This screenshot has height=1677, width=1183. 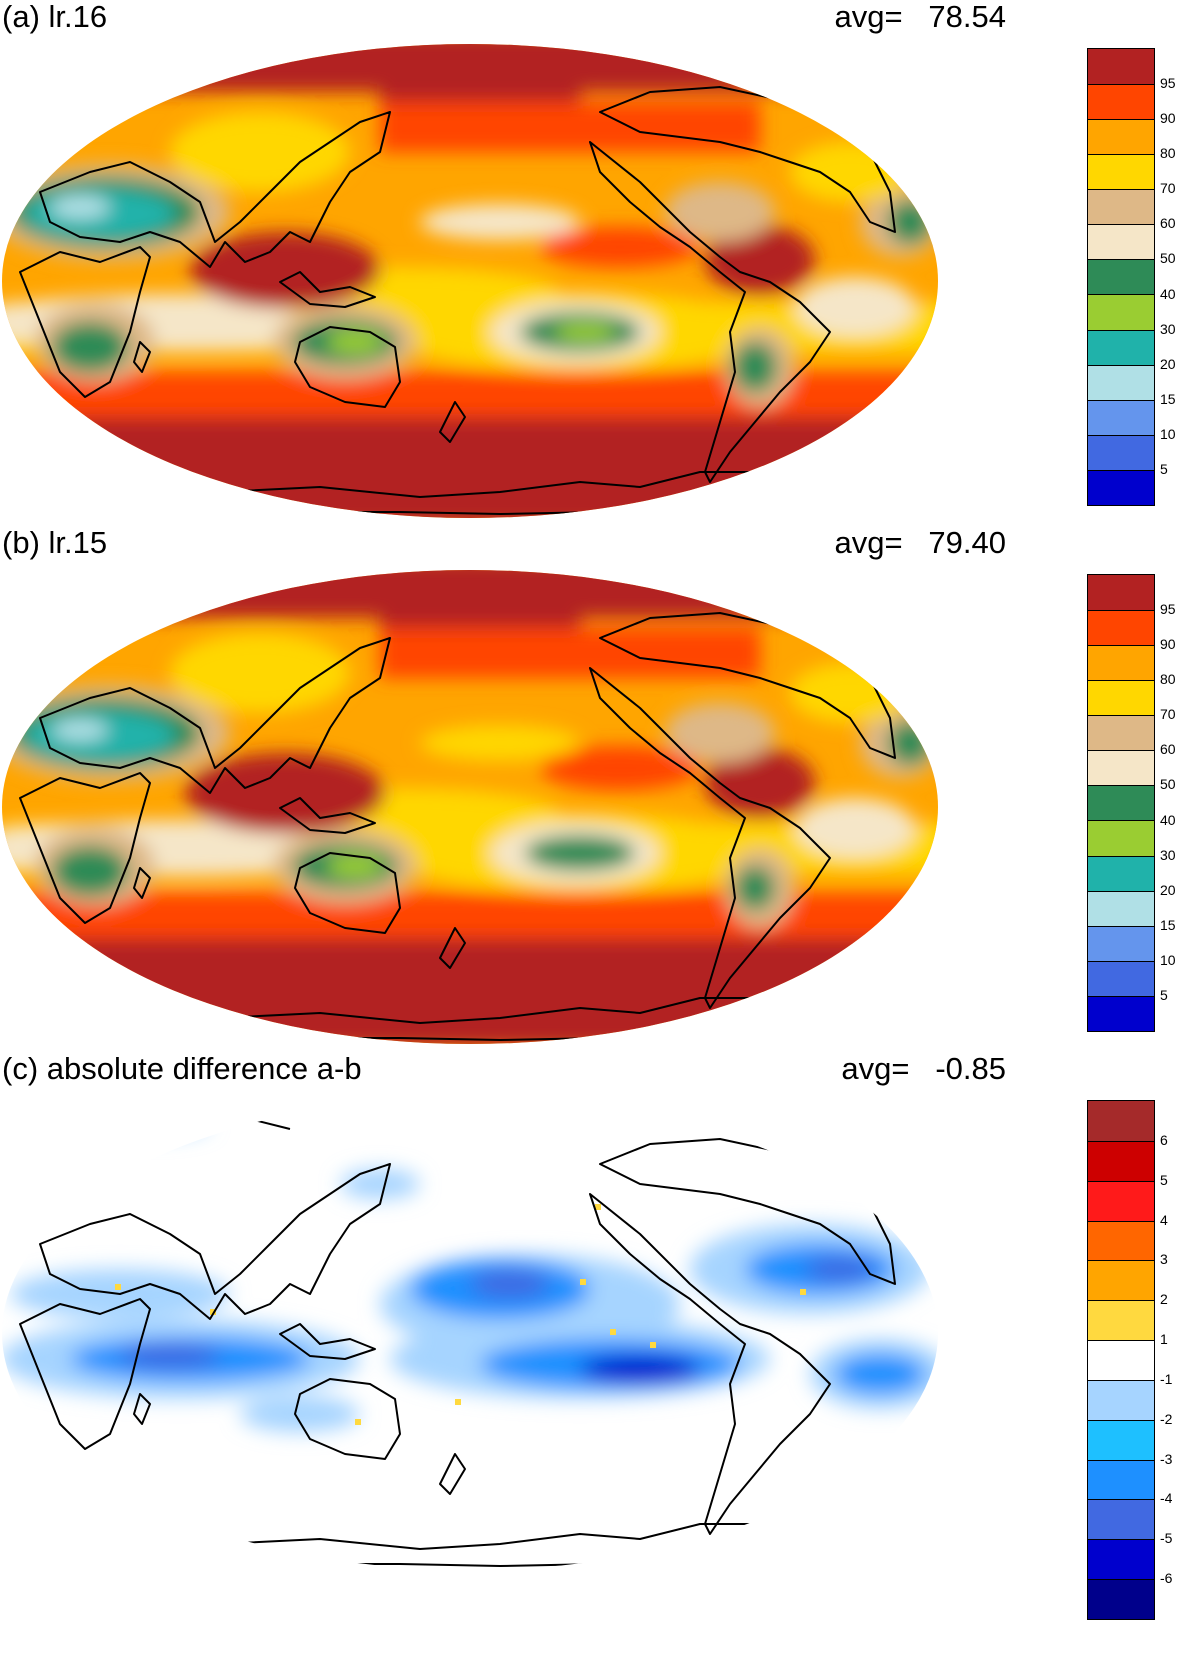 What do you see at coordinates (55, 542) in the screenshot?
I see `panel-title: (b) lr.15` at bounding box center [55, 542].